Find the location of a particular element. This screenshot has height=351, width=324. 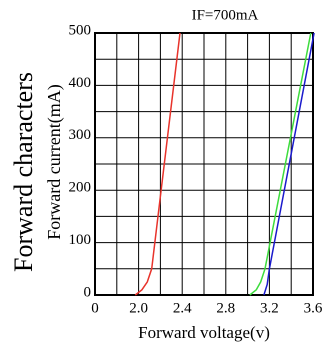

x-axis-label: Forward voltage(v) is located at coordinates (204, 332).